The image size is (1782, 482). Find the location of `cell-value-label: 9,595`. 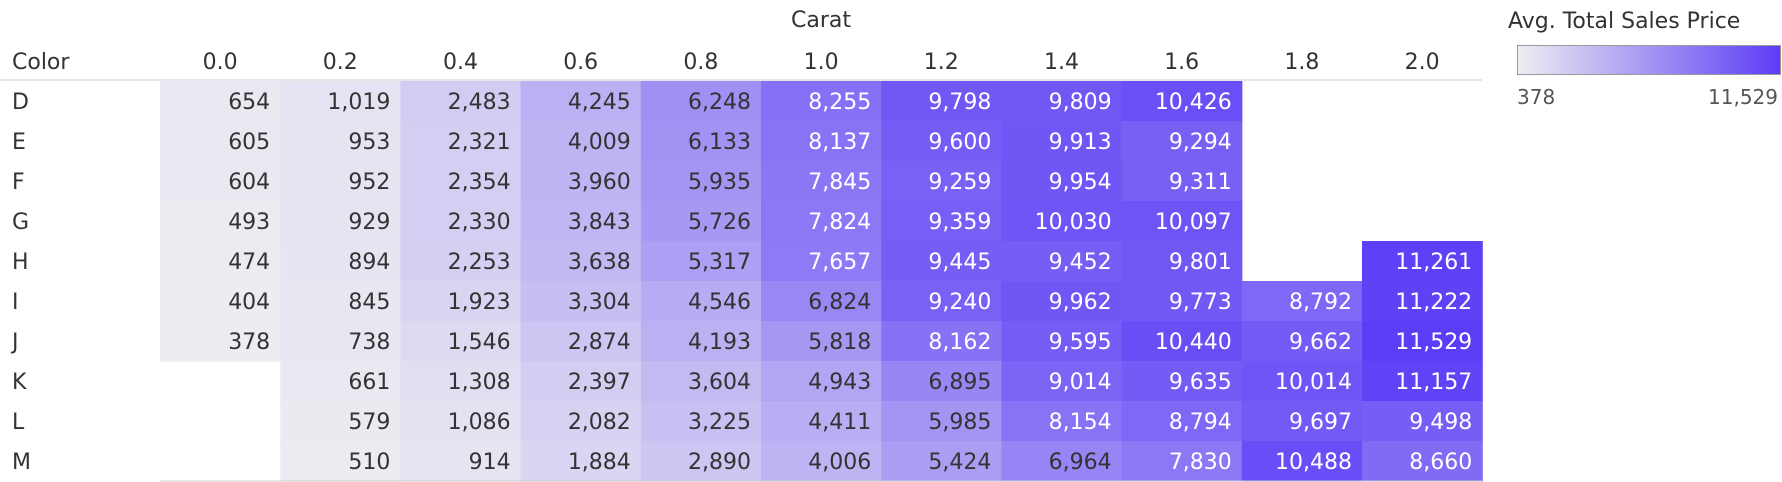

cell-value-label: 9,595 is located at coordinates (1080, 342).